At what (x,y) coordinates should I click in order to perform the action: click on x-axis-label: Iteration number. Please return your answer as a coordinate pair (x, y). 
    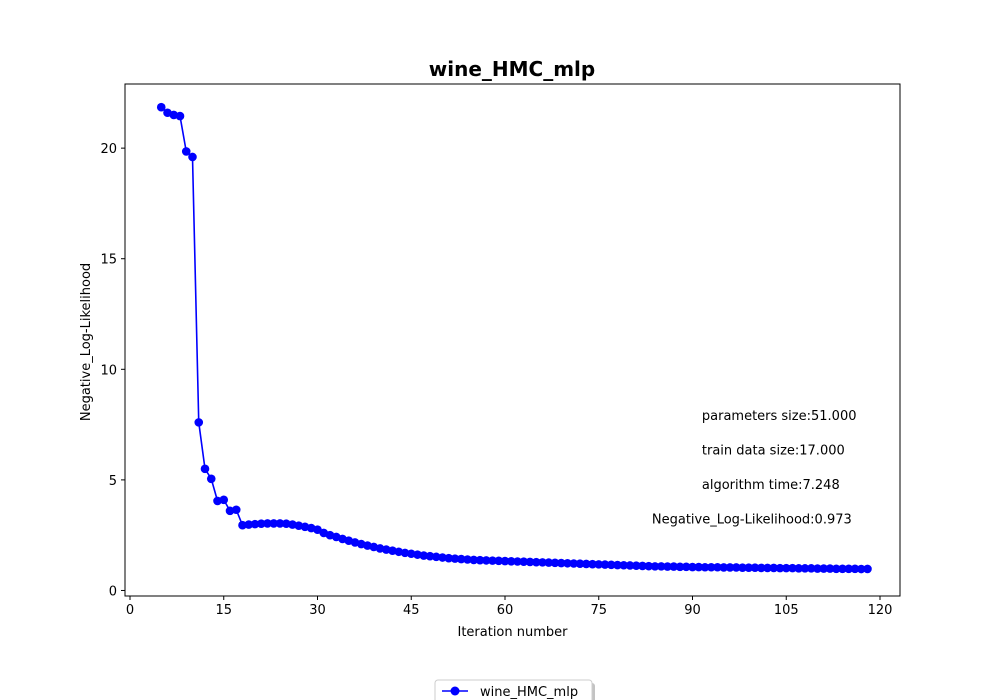
    Looking at the image, I should click on (512, 632).